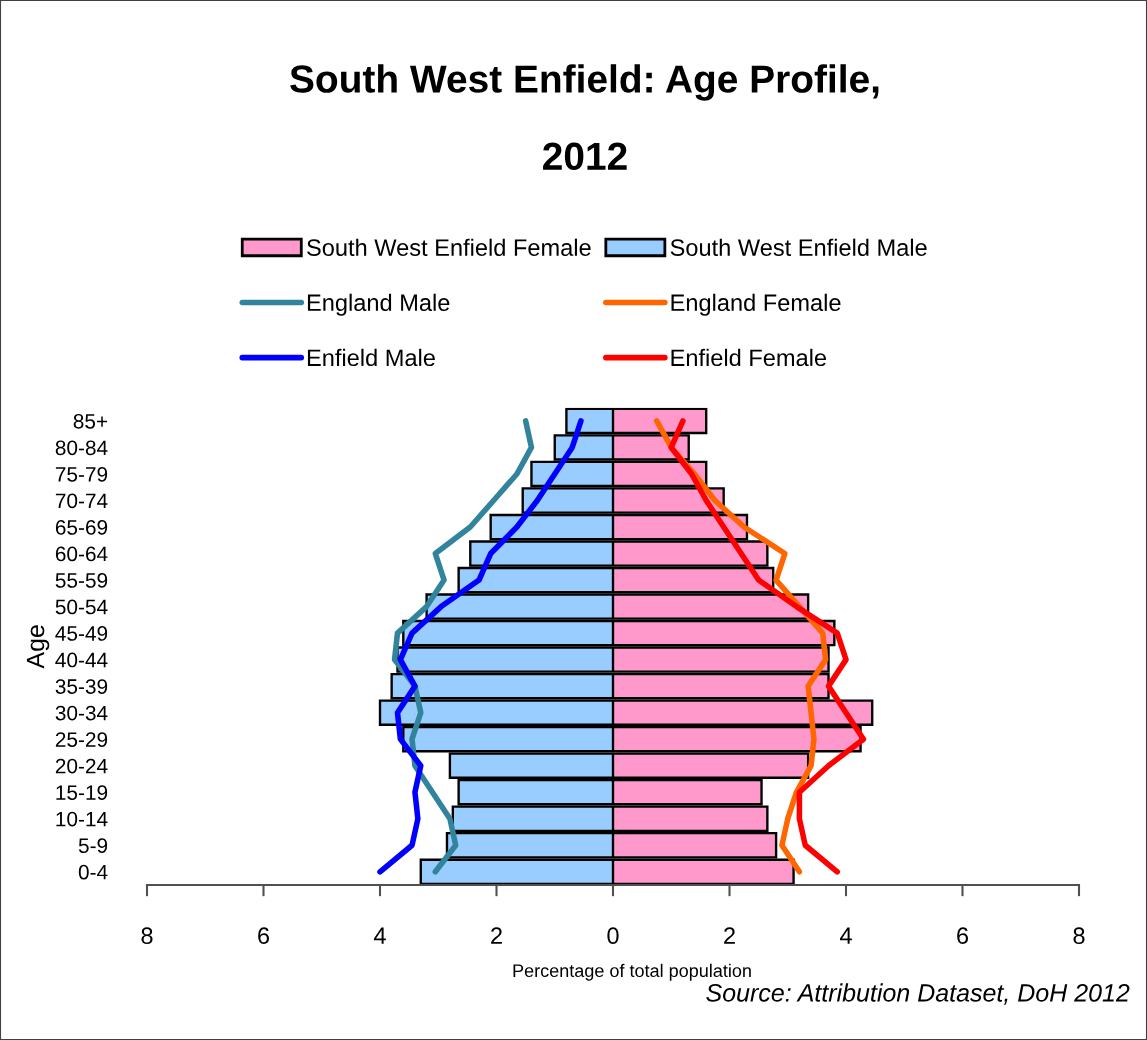  I want to click on x-axis-title: Percentage of total population, so click(632, 972).